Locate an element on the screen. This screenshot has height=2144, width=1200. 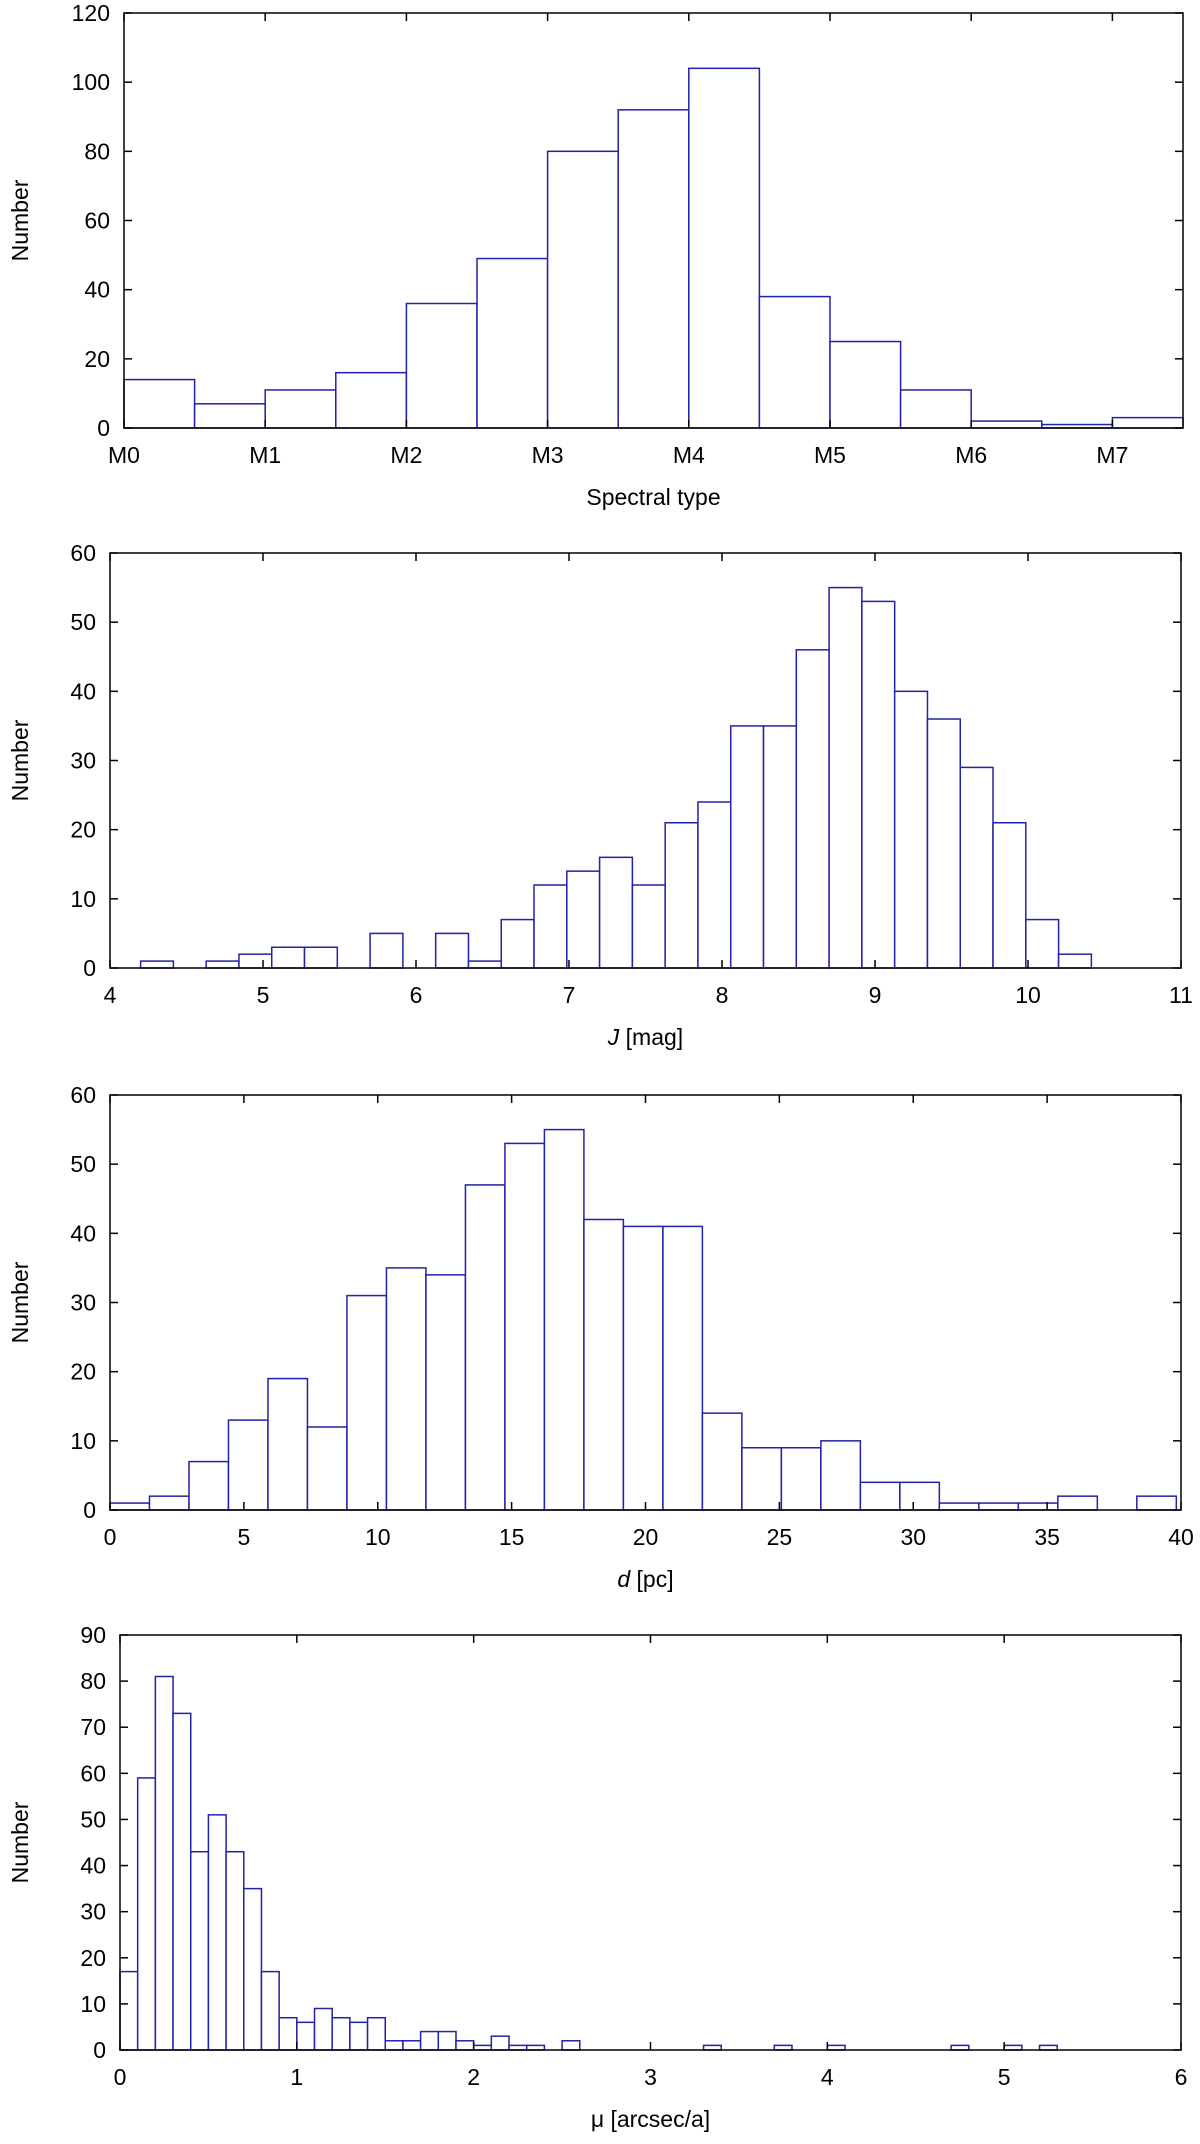
x-tick-label: 30 is located at coordinates (913, 1537).